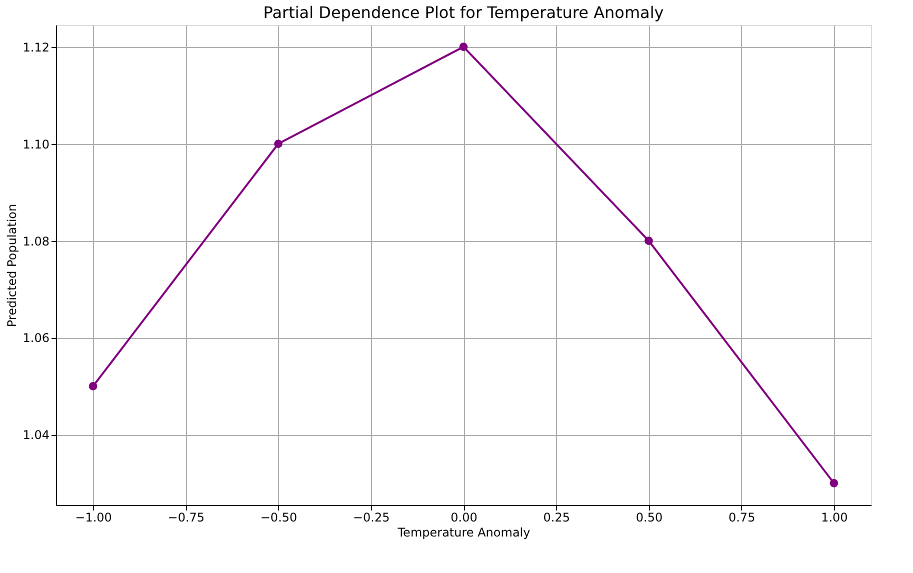 The image size is (913, 573). I want to click on y-tick-label: 1.12, so click(36, 47).